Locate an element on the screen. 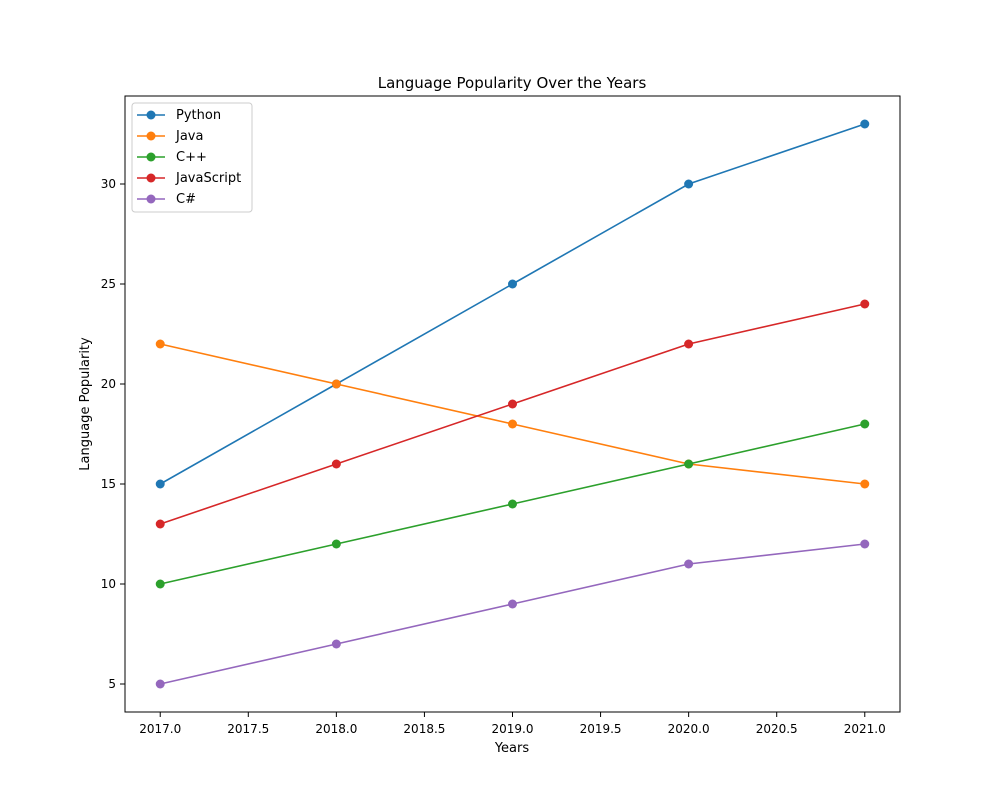  y-axis-label: Language Popularity is located at coordinates (85, 404).